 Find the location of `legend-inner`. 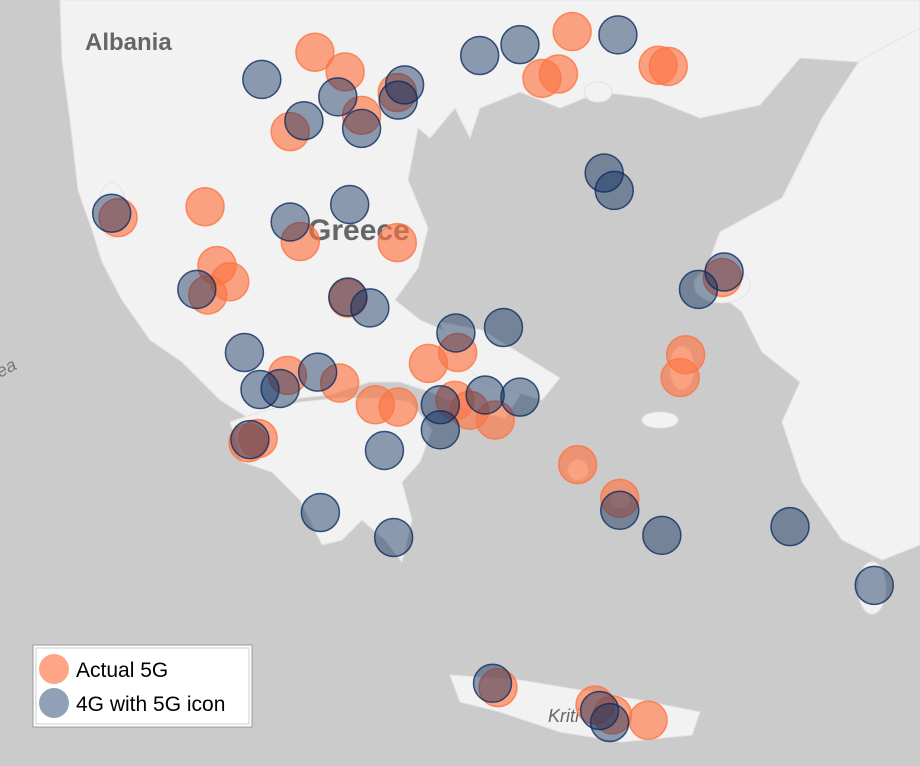

legend-inner is located at coordinates (142, 686).